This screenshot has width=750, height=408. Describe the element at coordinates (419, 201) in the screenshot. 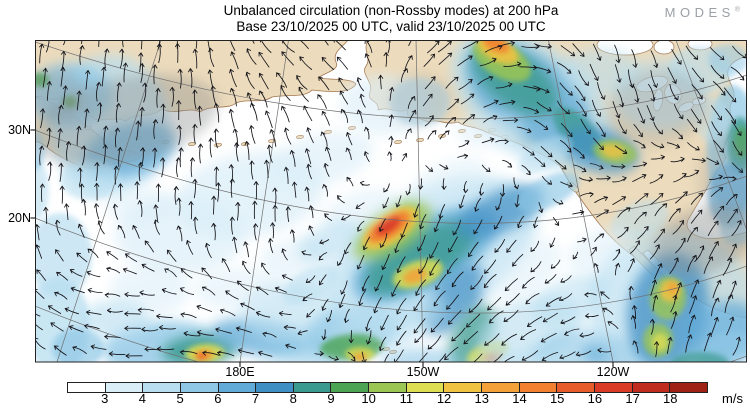

I see `meridian` at that location.